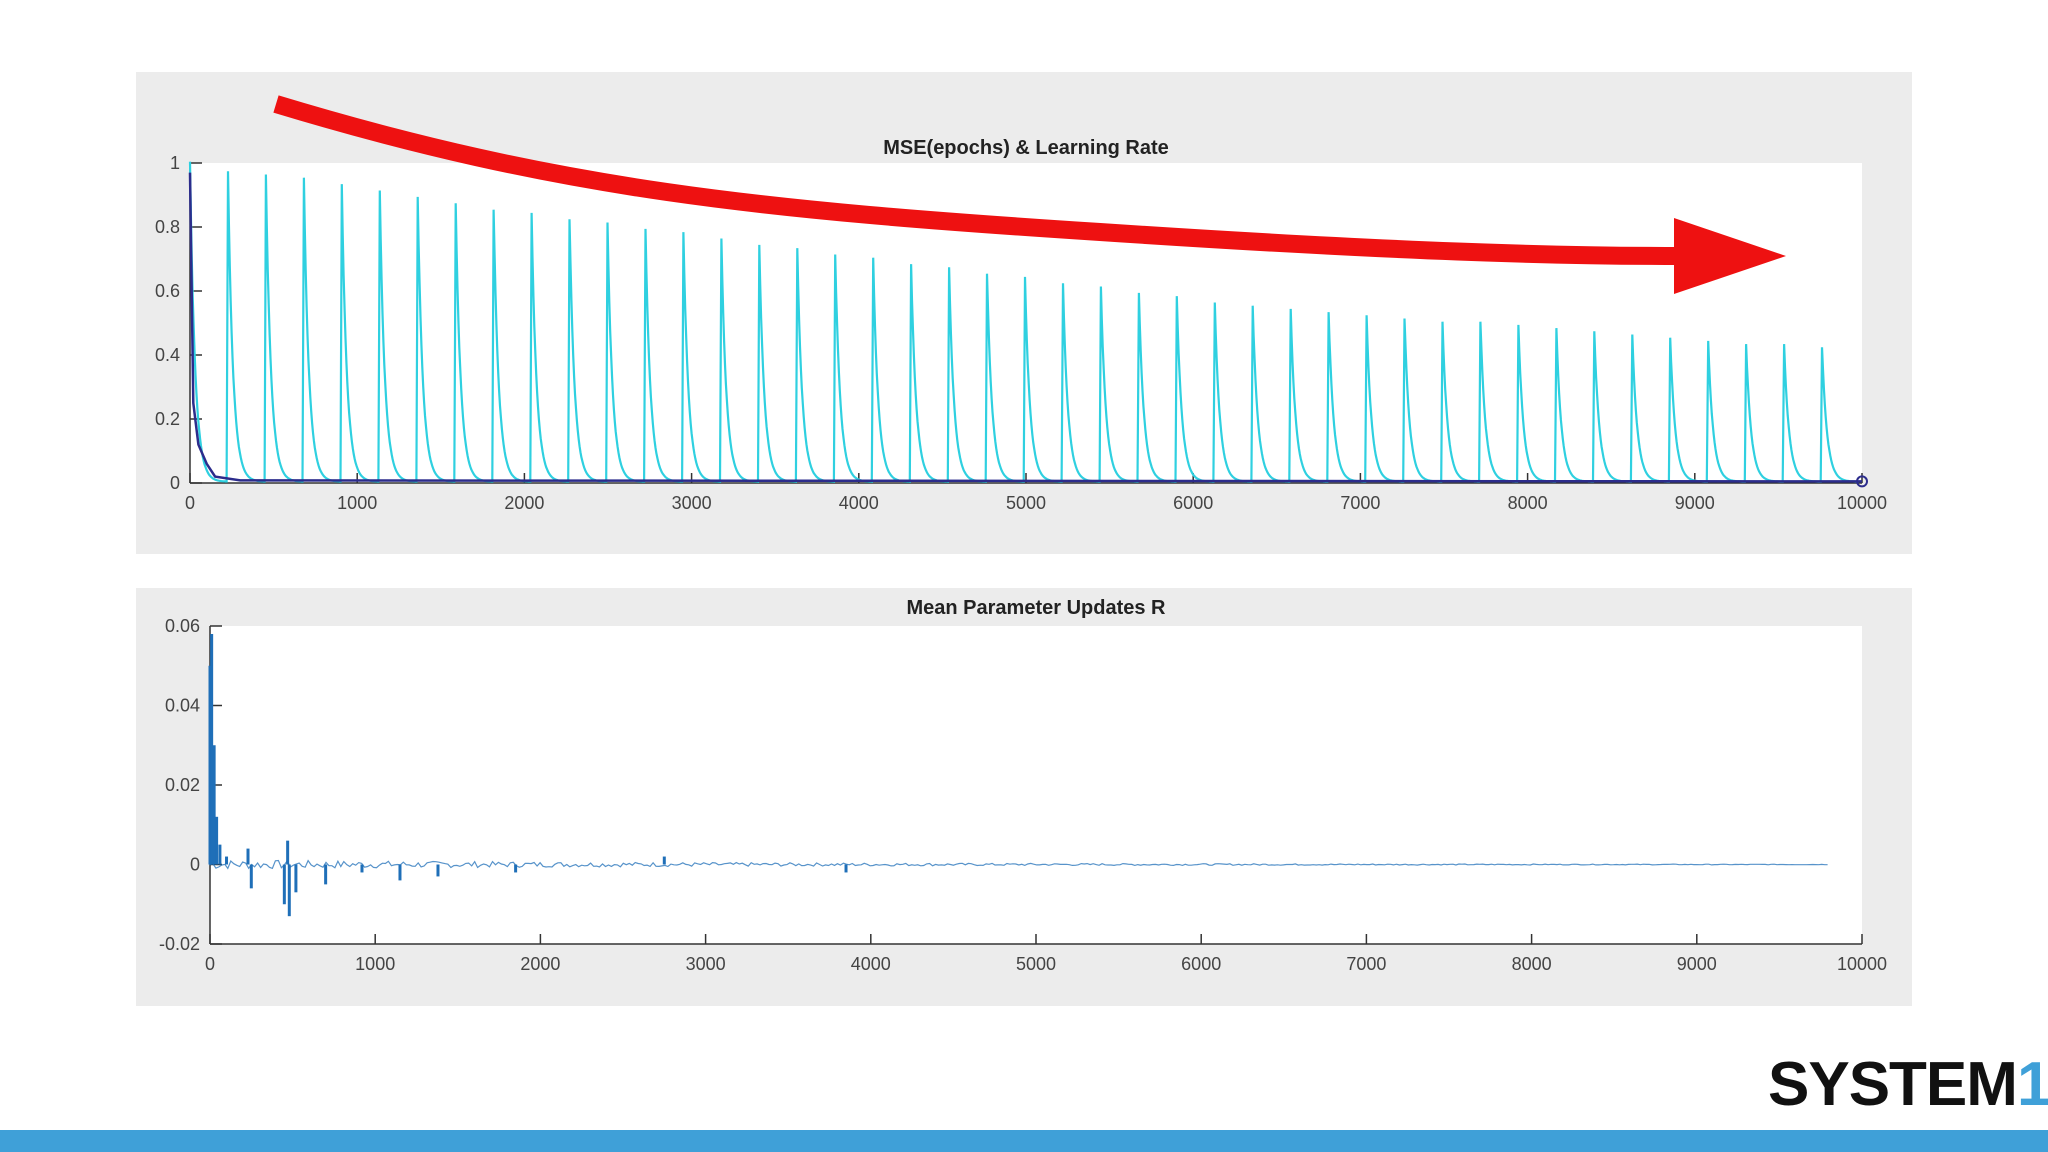 The image size is (2048, 1152). I want to click on learning-rate-end-marker, so click(1862, 481).